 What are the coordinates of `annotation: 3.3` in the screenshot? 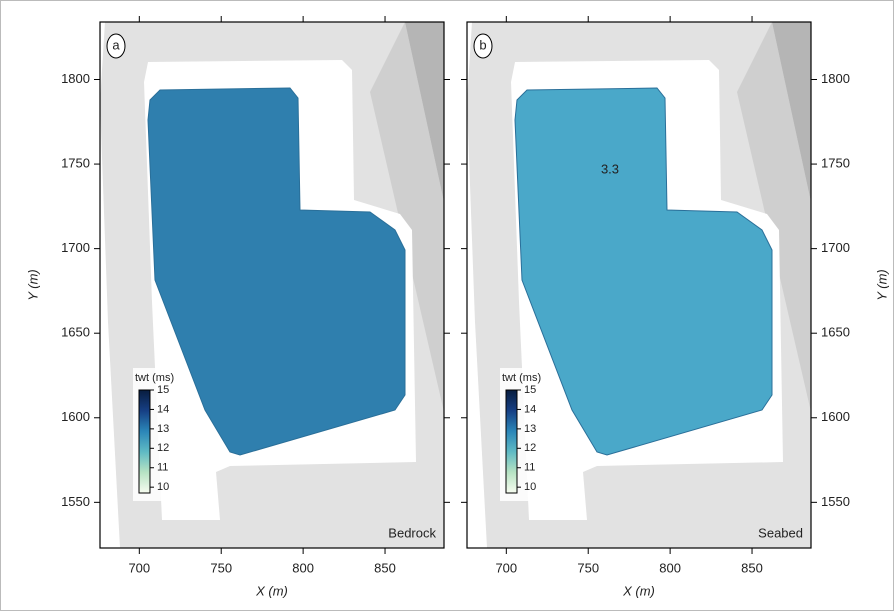 It's located at (610, 168).